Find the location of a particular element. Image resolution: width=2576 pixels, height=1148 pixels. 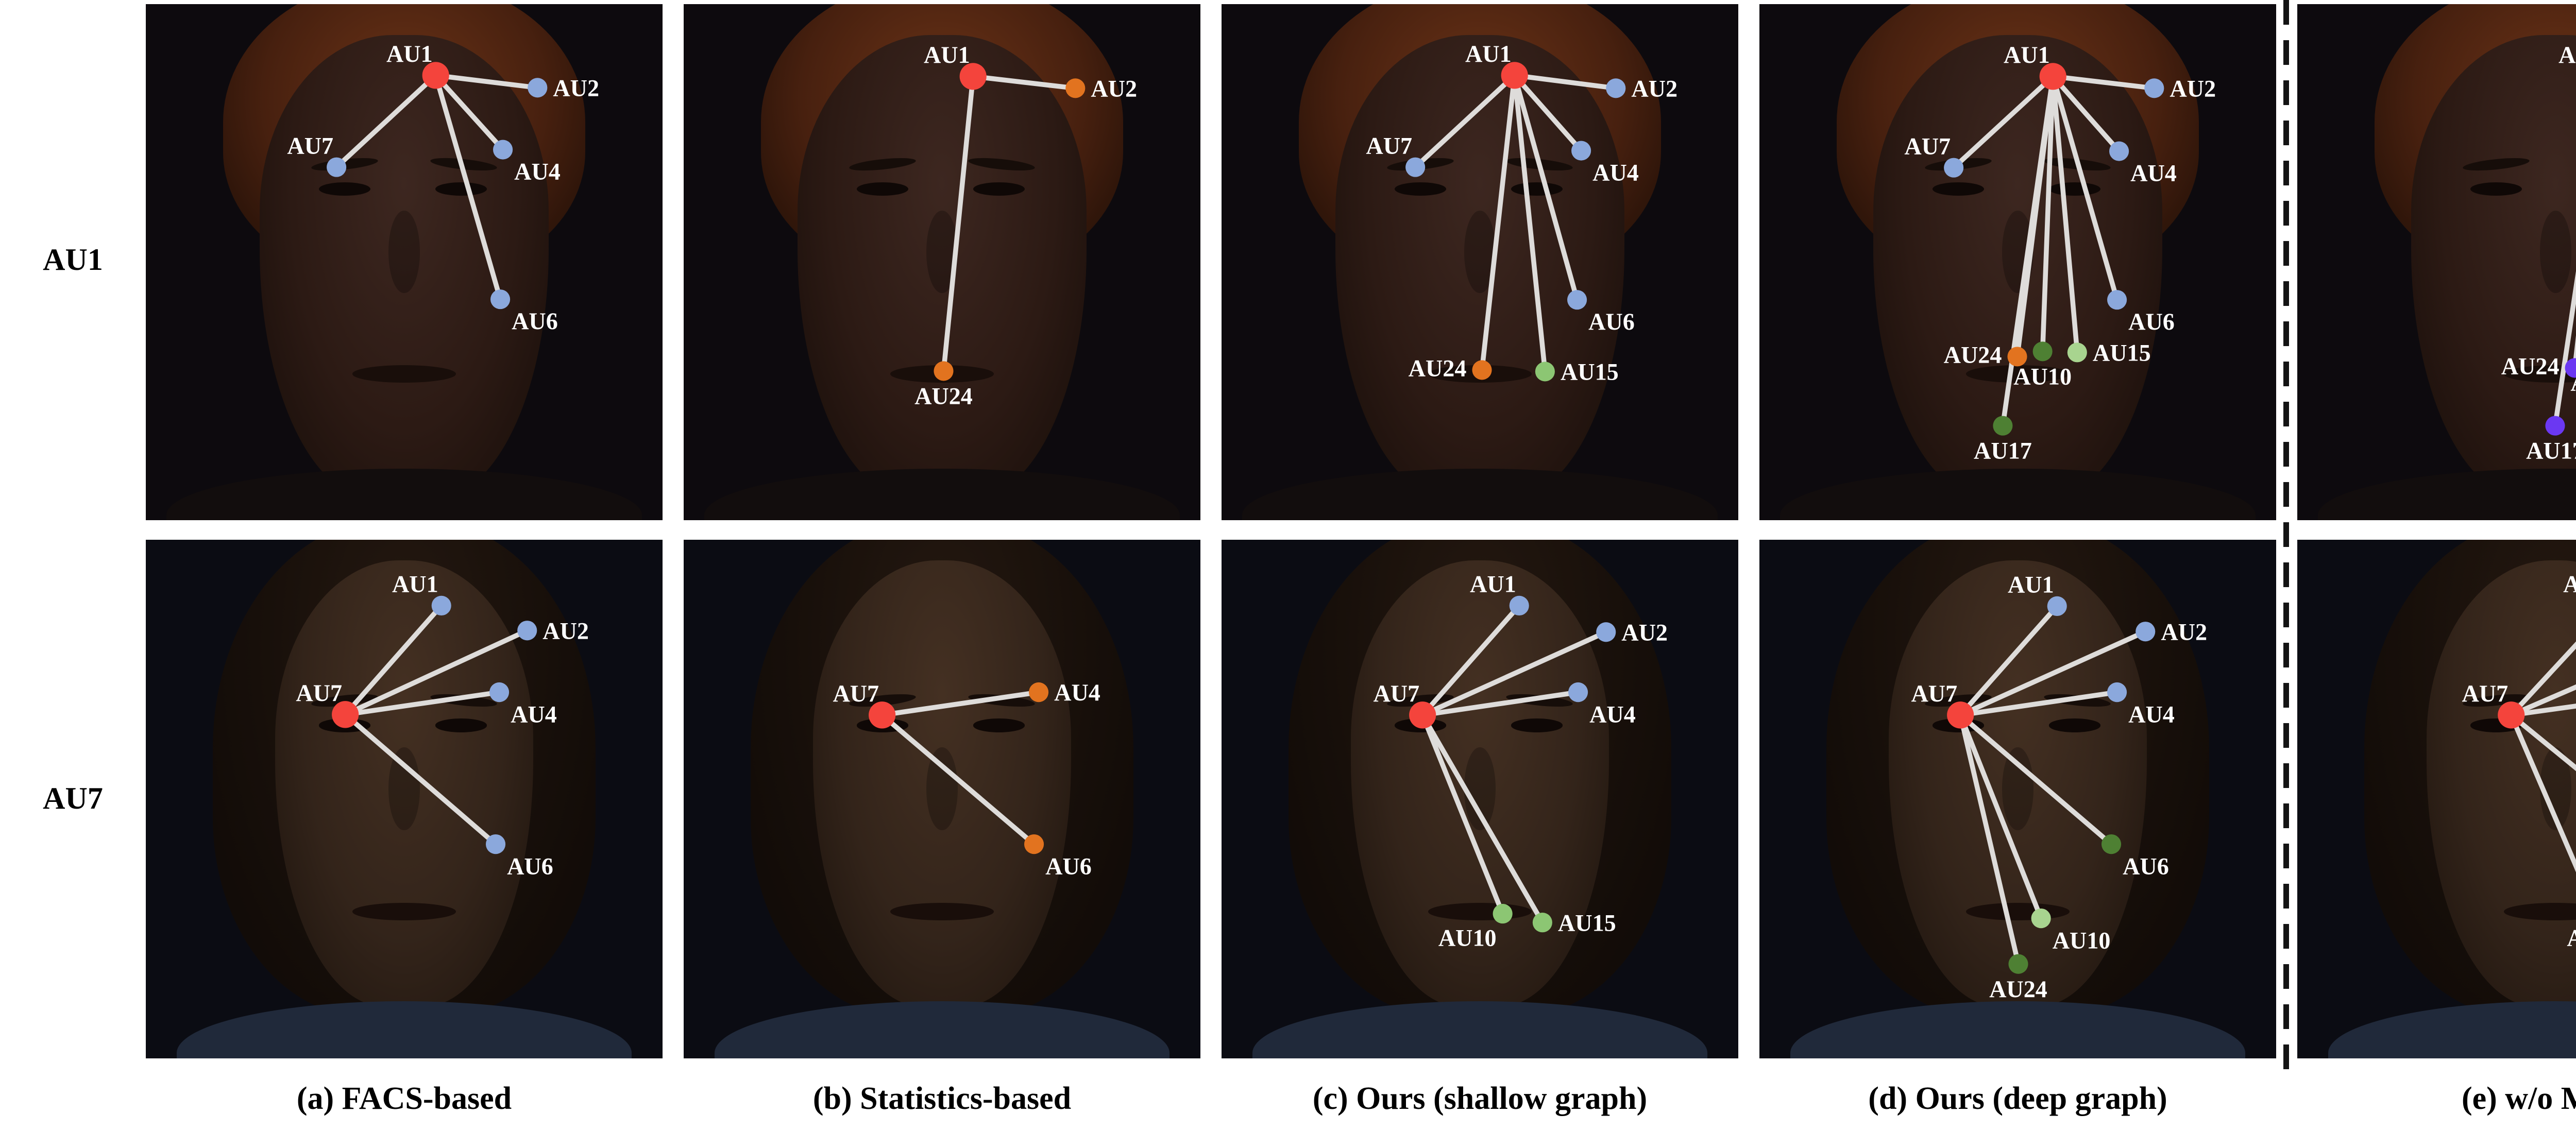

au-graph: AU2 AU7 AU4 AU6 AU24 AU10 AU15 AU17 AU1 is located at coordinates (2060, 253).